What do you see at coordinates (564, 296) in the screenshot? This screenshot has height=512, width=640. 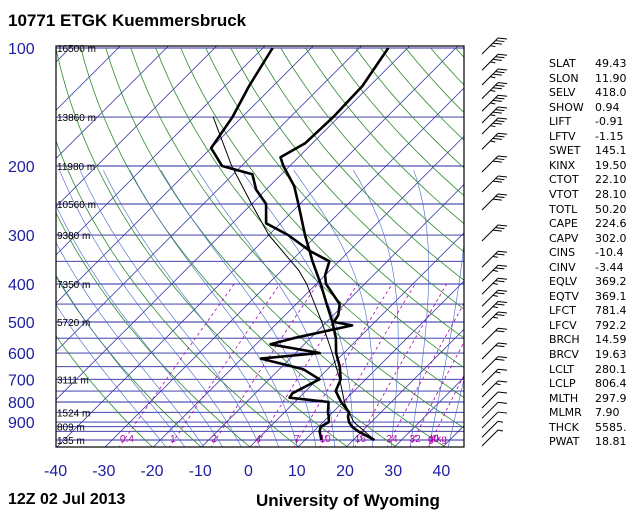 I see `index-key: EQTV` at bounding box center [564, 296].